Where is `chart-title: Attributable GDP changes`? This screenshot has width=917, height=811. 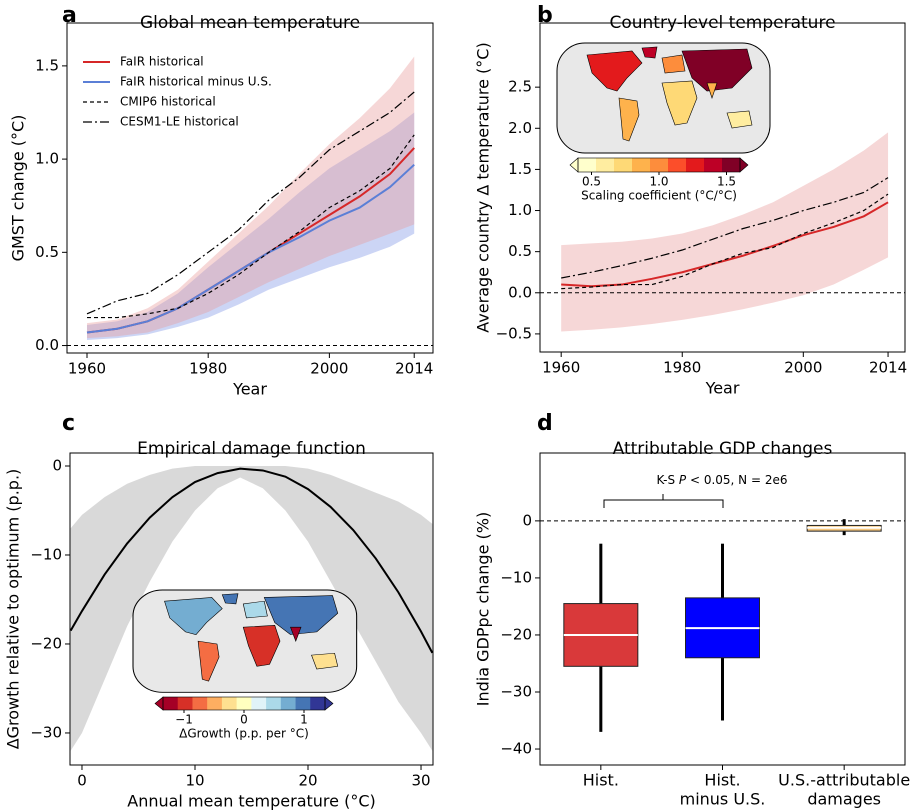 chart-title: Attributable GDP changes is located at coordinates (723, 449).